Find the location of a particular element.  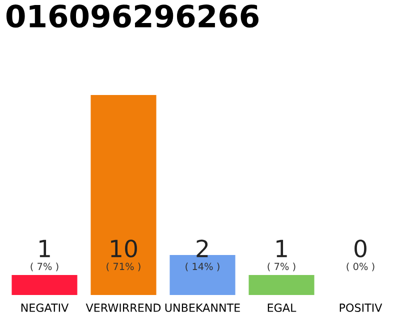

x-tick-label: NEGATIV is located at coordinates (45, 308).